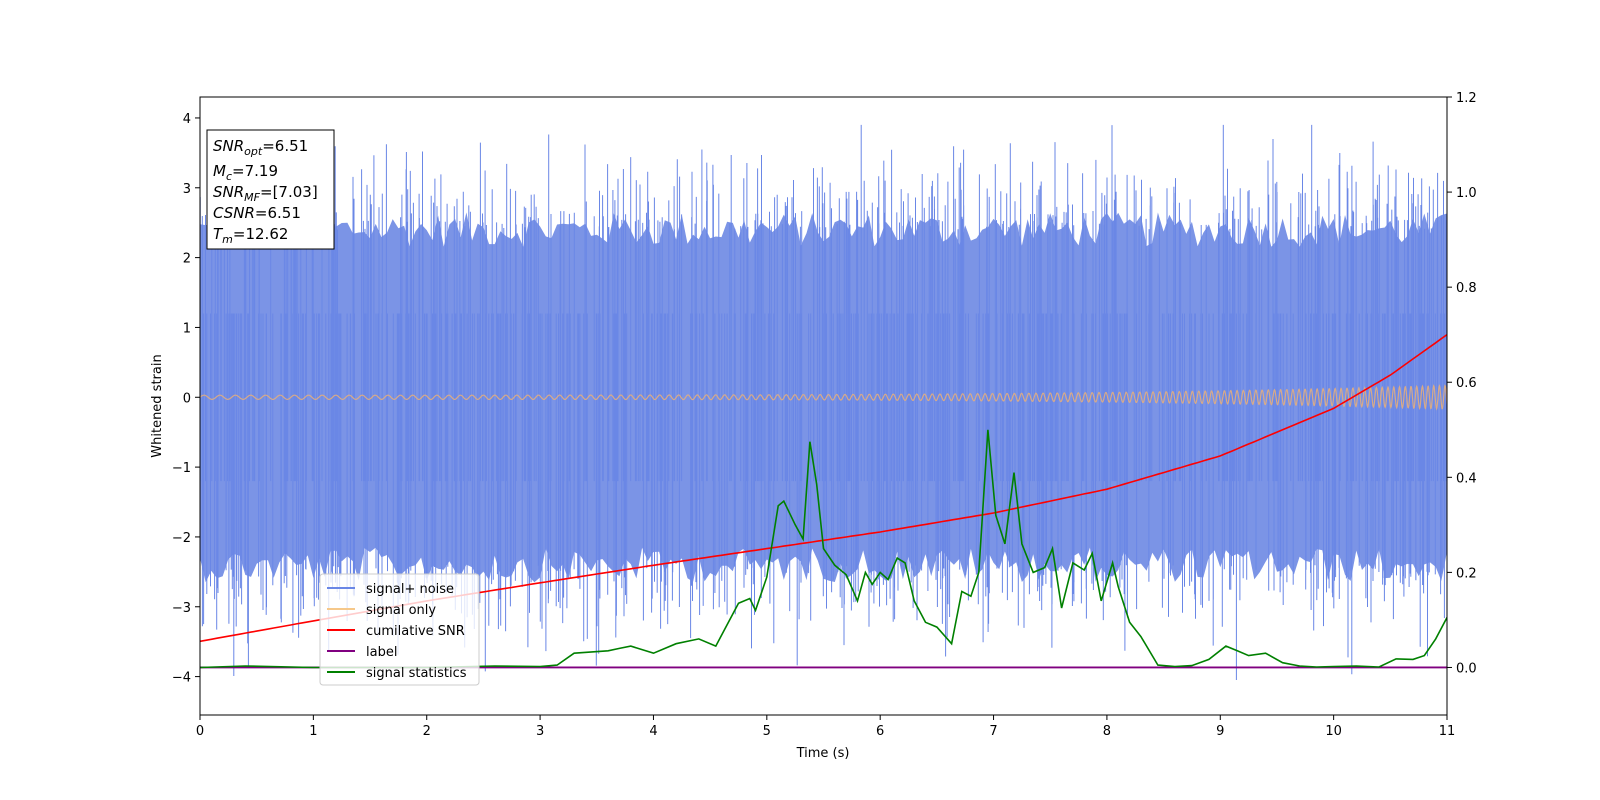 Image resolution: width=1600 pixels, height=800 pixels. I want to click on annotation-line: SNRMF=[7.03], so click(265, 193).